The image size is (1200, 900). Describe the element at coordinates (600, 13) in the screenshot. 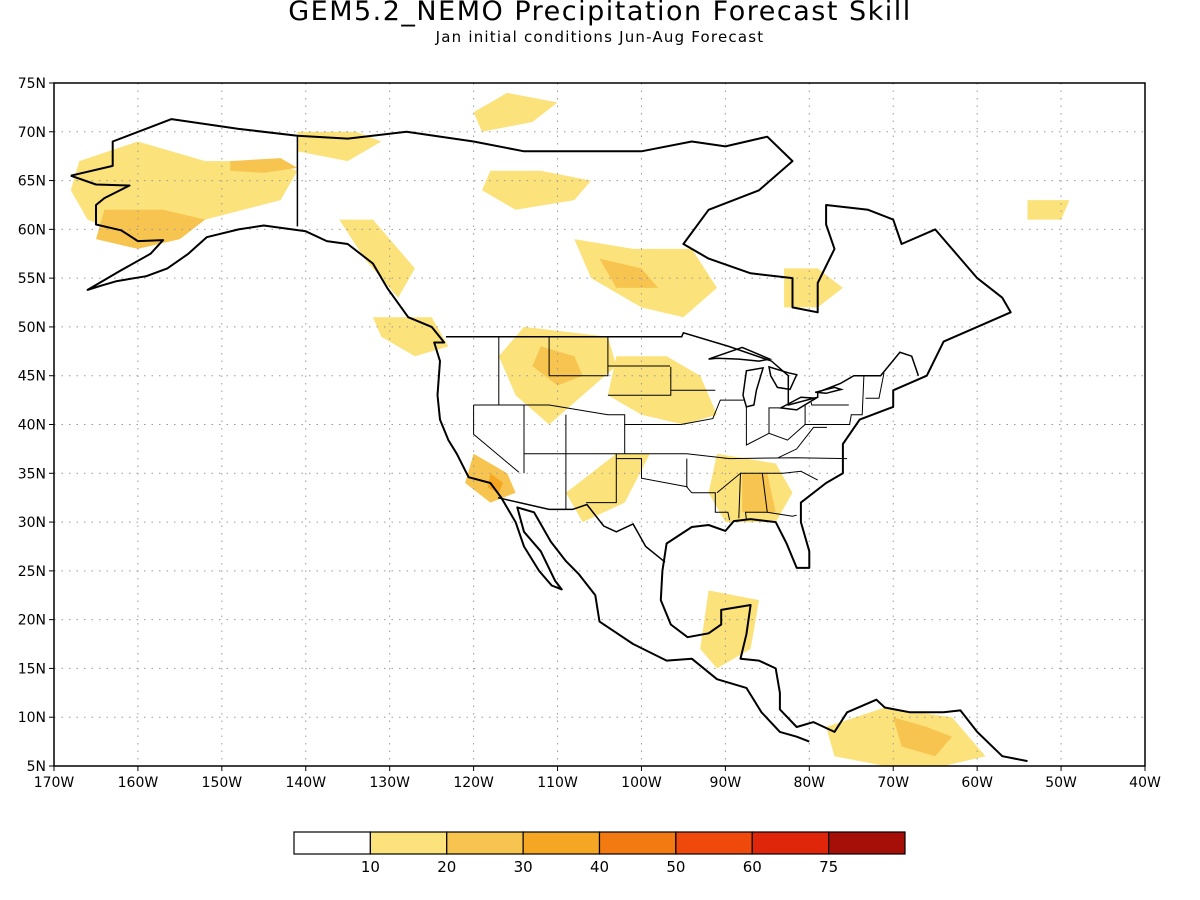

I see `map-title: GEM5.2_NEMO Precipitation Forecast Skill` at that location.